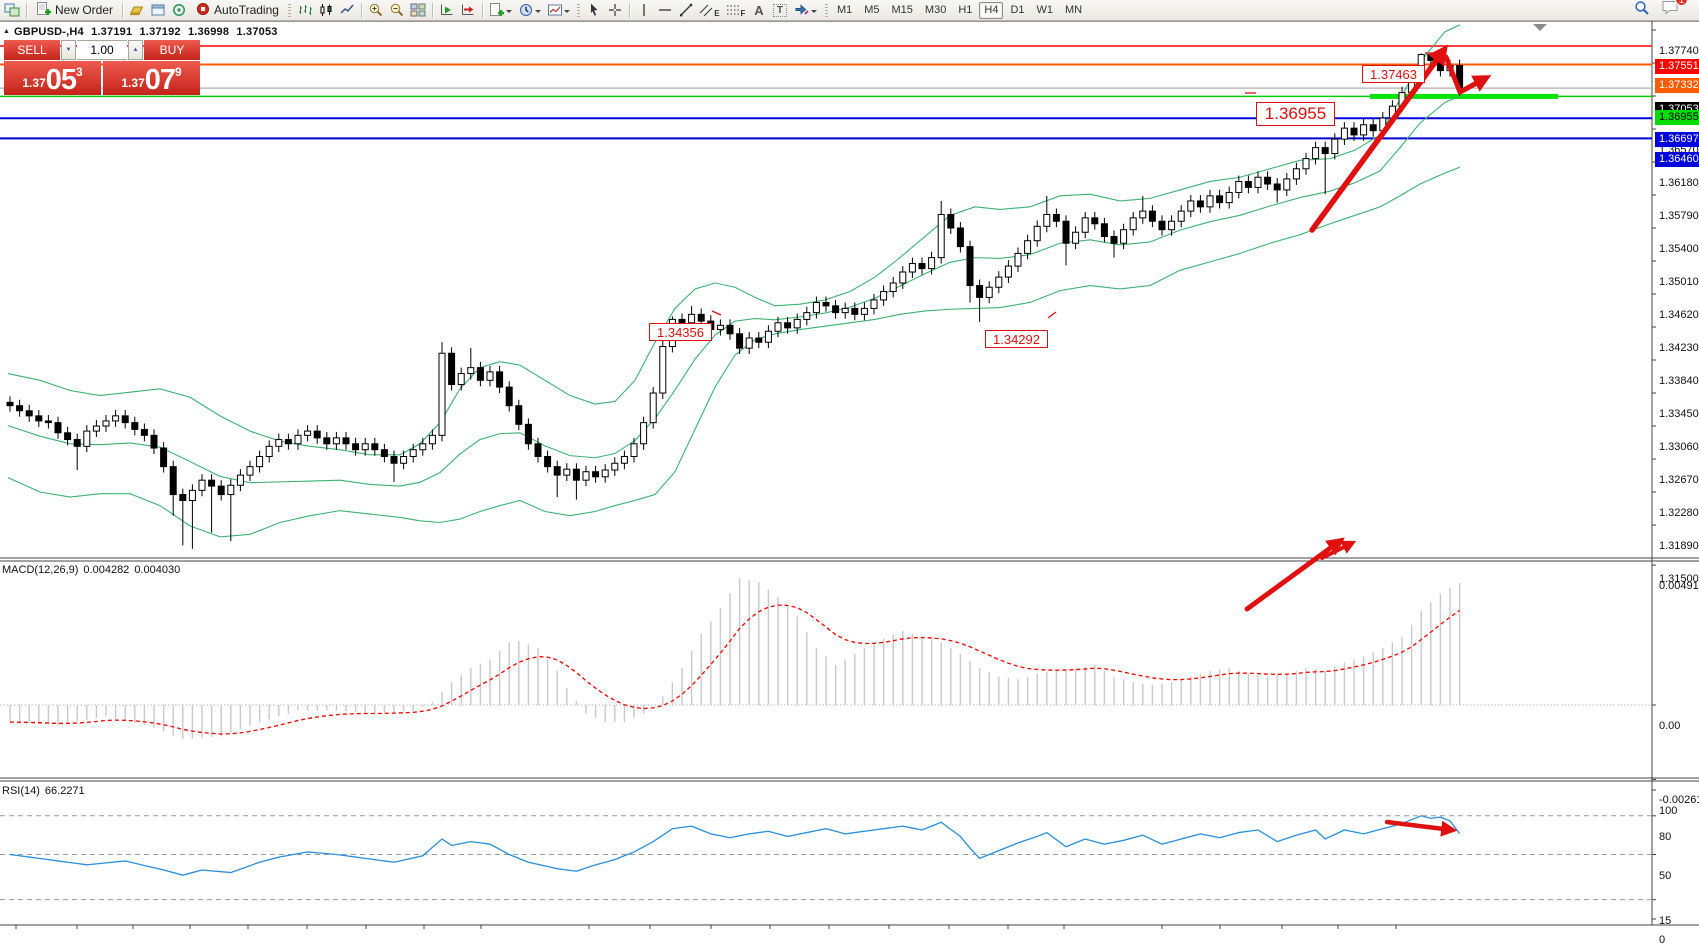  Describe the element at coordinates (501, 10) in the screenshot. I see `new-chart-dropdown` at that location.